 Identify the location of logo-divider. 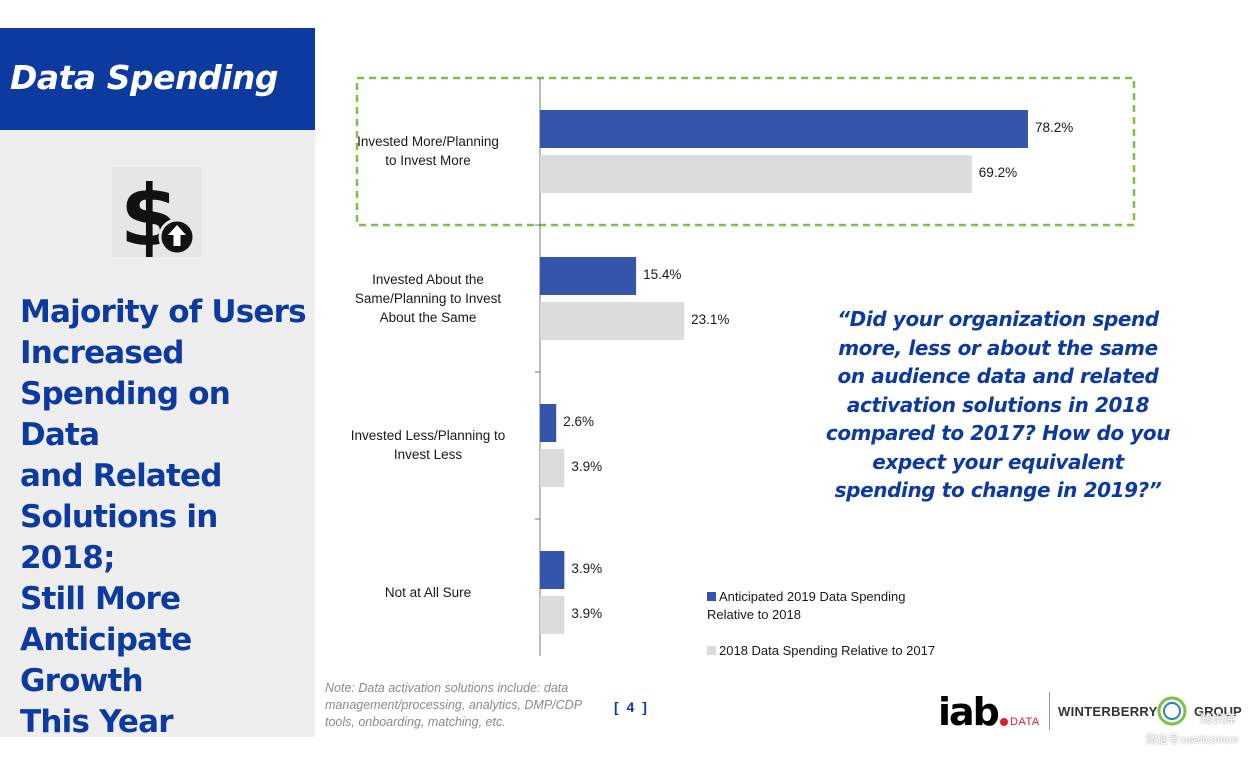
(1049, 711).